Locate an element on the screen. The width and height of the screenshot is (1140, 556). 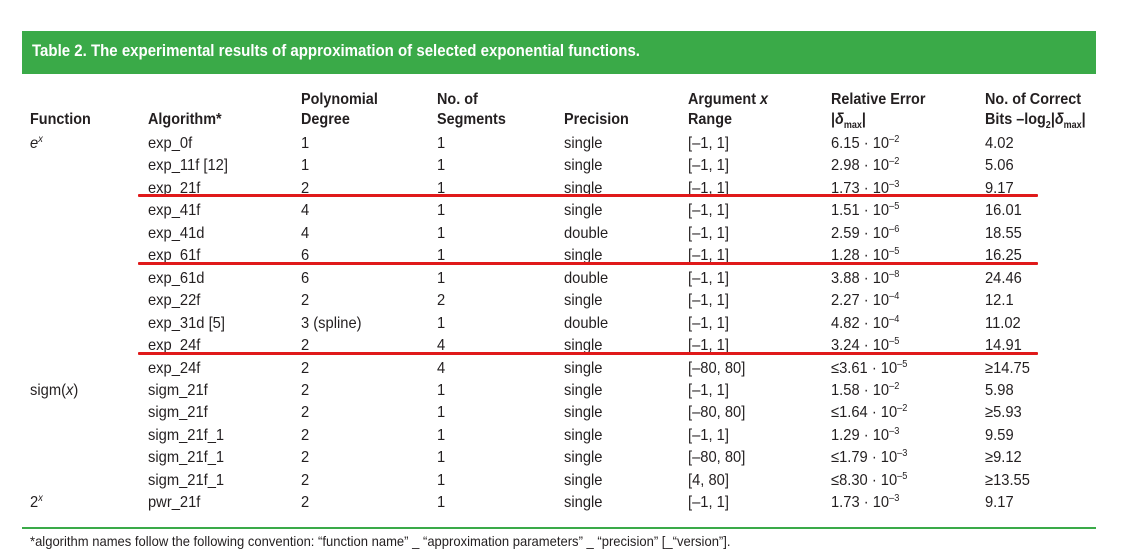
highlight-line-exp-24f is located at coordinates (588, 353).